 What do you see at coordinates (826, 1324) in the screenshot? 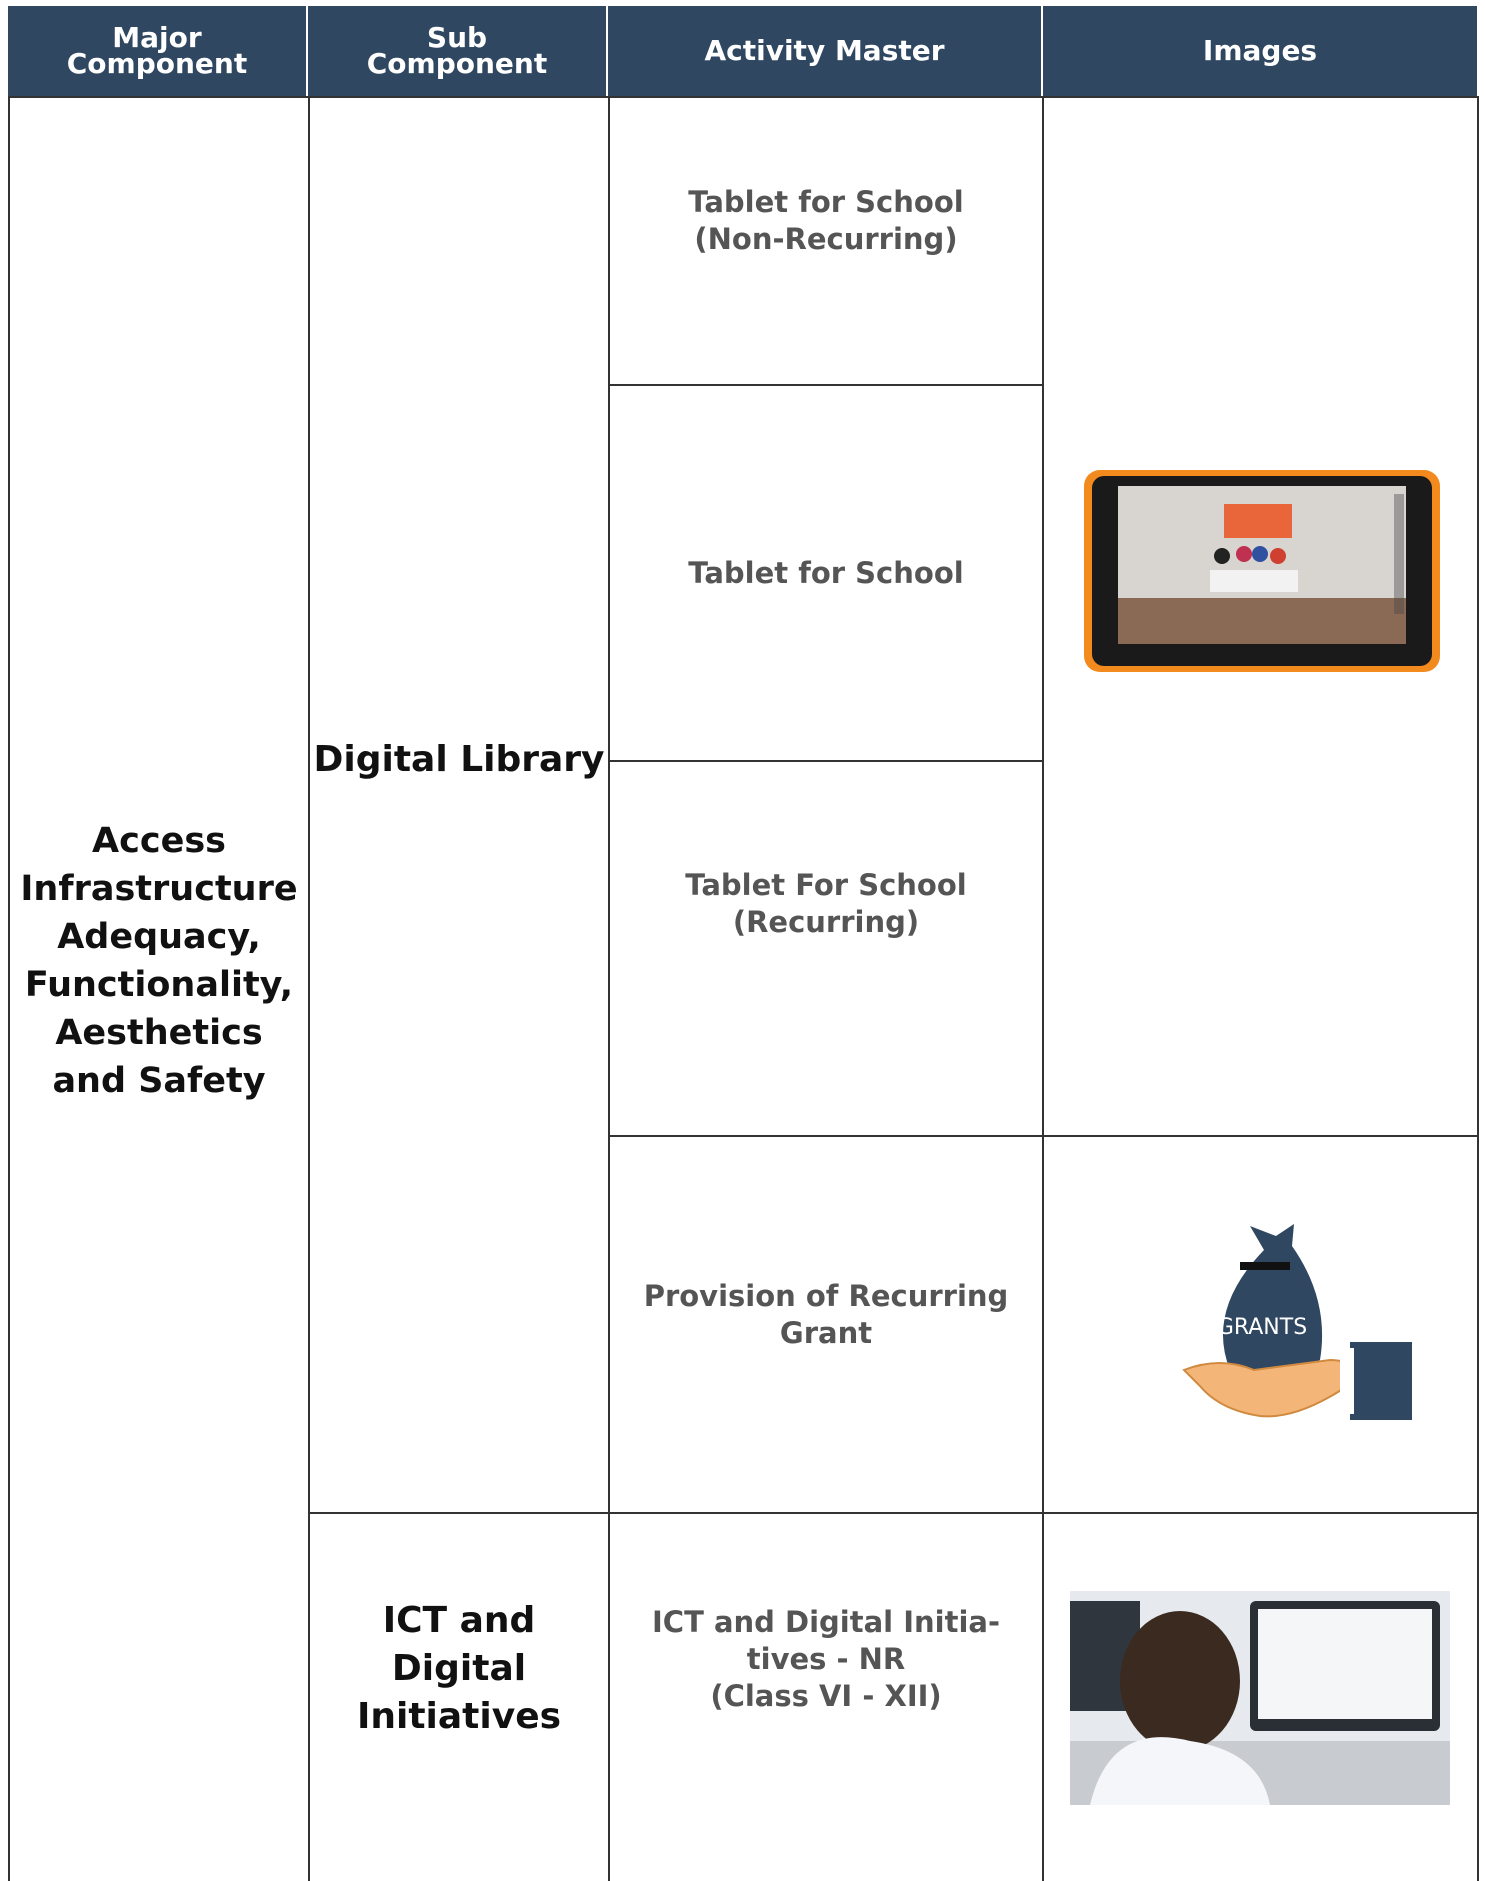
I see `activity: Provision of Recurring Grant` at bounding box center [826, 1324].